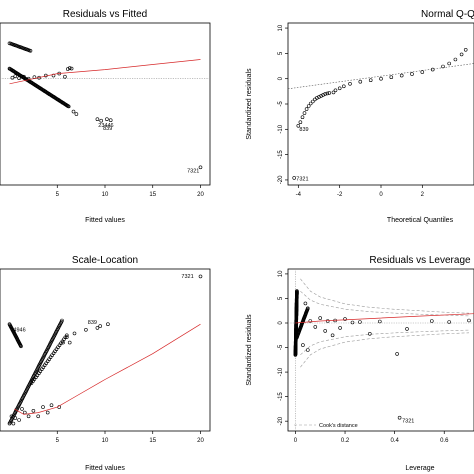 The width and height of the screenshot is (474, 474). I want to click on chart-title: Residuals vs Leverage, so click(420, 260).